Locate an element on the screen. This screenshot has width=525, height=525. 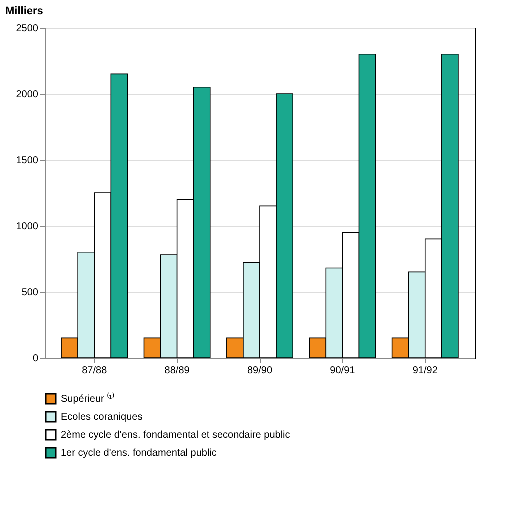
x-tick-label: 91/92 is located at coordinates (425, 371).